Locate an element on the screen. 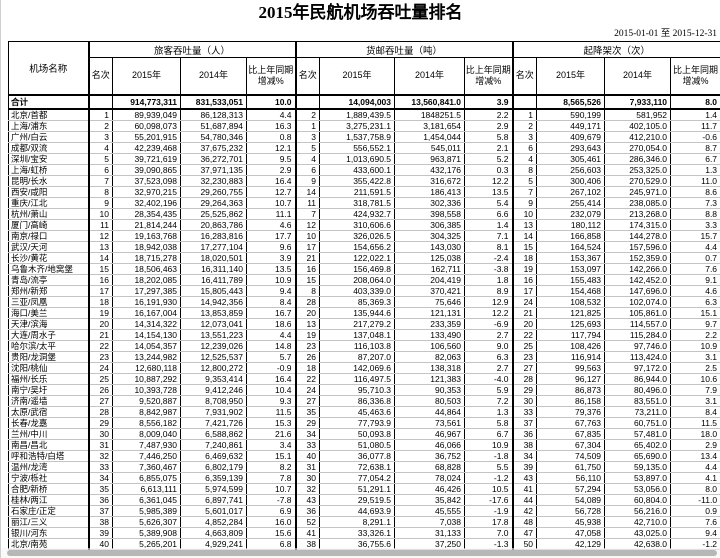 The width and height of the screenshot is (720, 558). value-2014-cell: 270,529.0 is located at coordinates (638, 181).